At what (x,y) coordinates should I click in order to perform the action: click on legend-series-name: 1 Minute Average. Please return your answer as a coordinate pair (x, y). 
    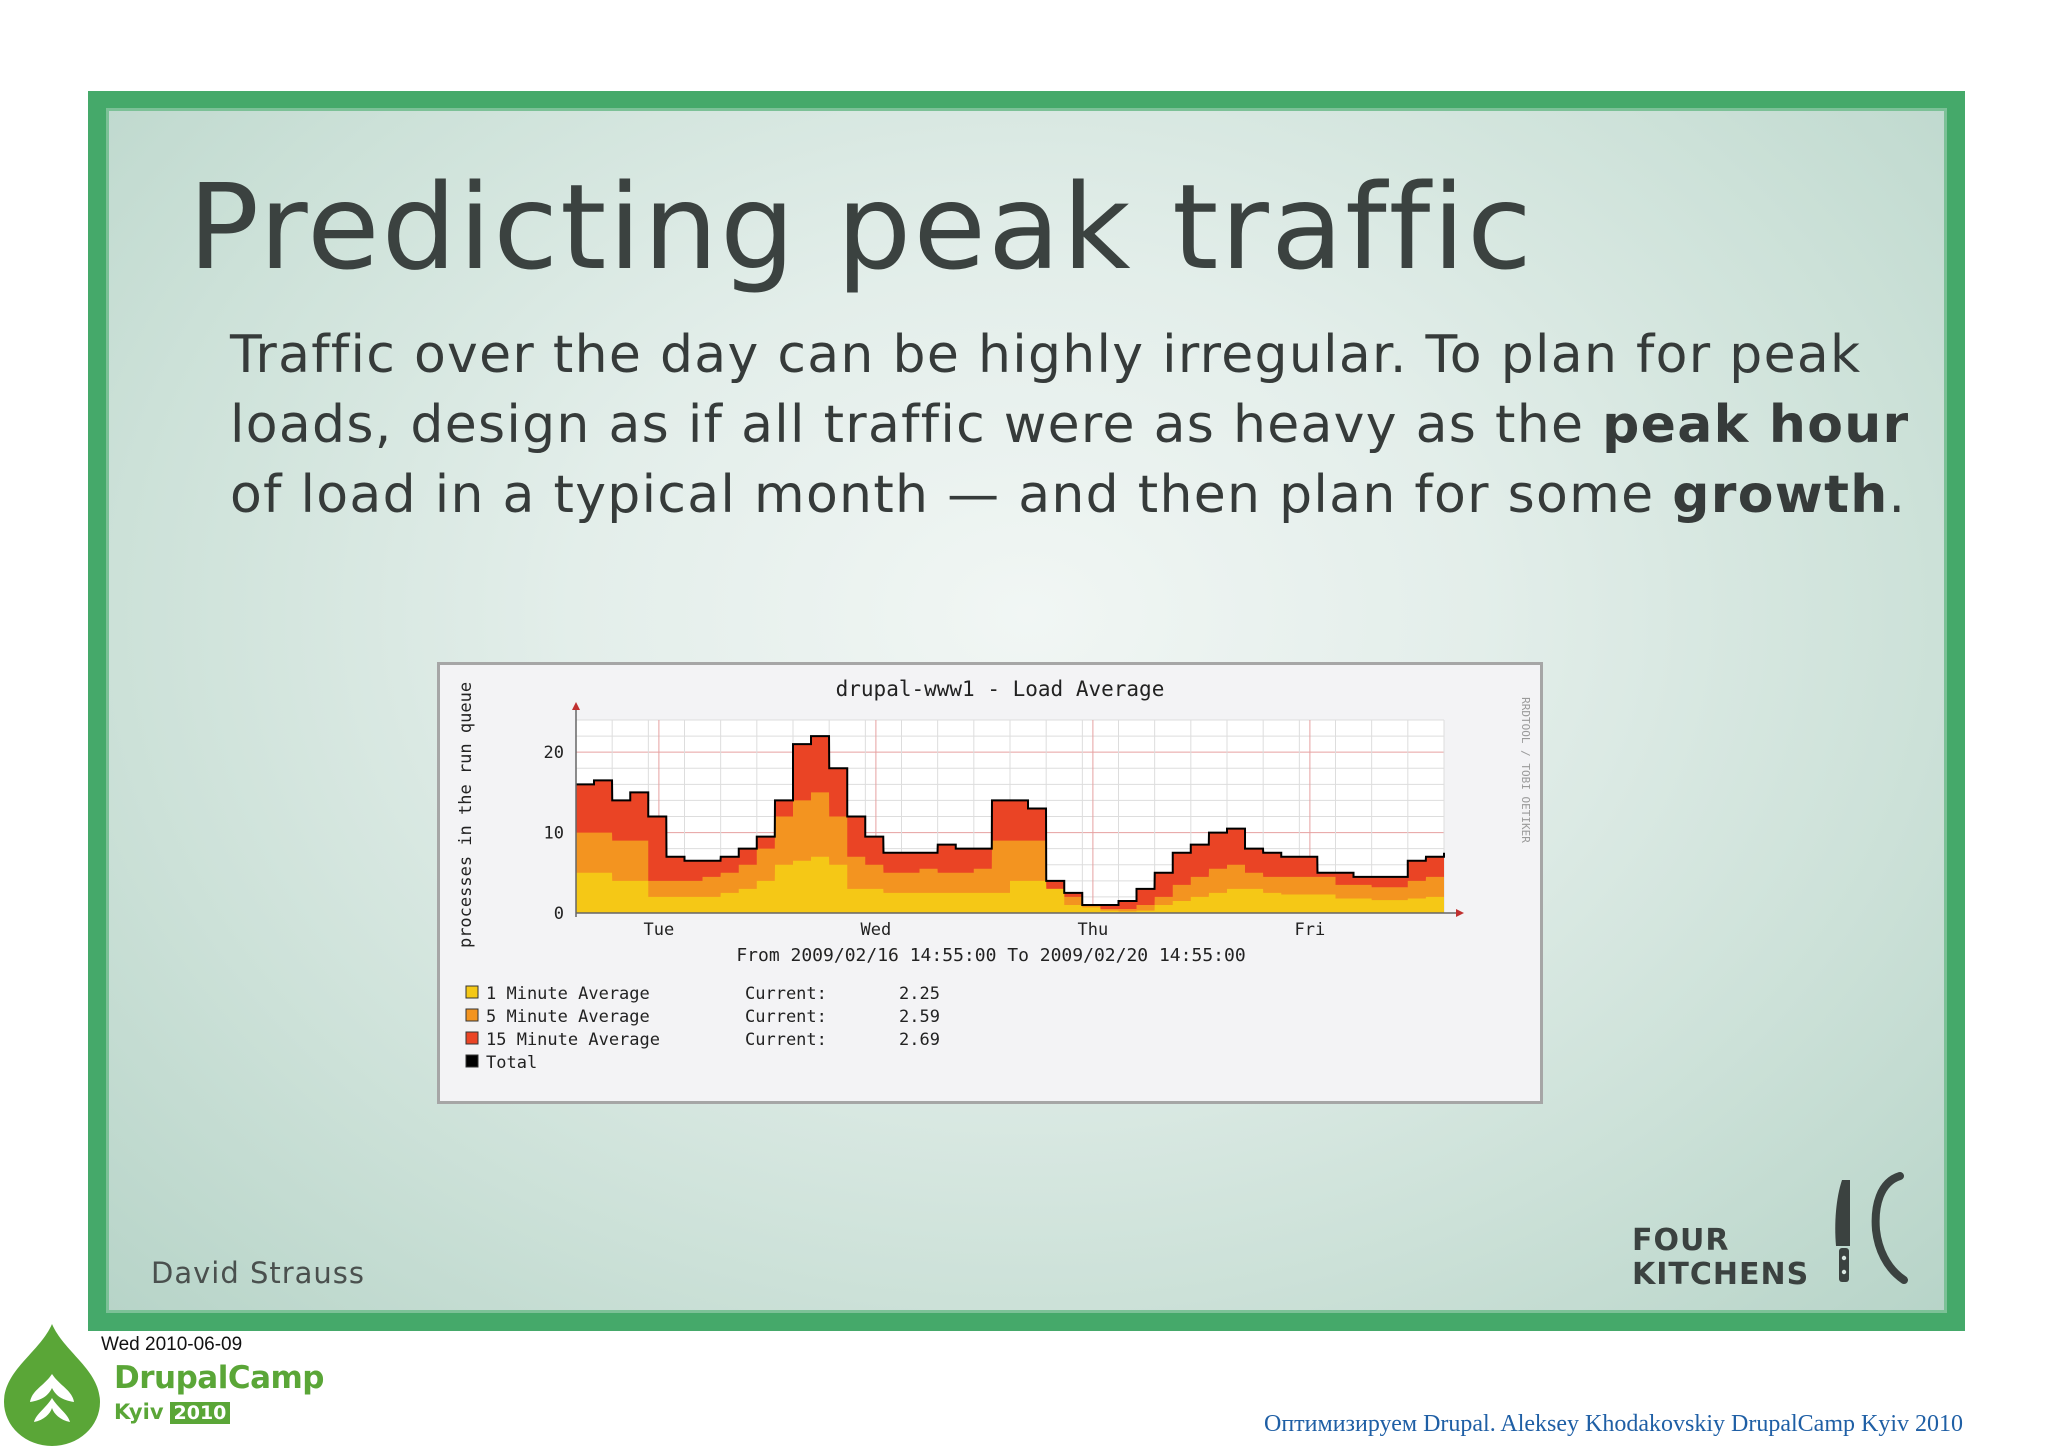
    Looking at the image, I should click on (568, 994).